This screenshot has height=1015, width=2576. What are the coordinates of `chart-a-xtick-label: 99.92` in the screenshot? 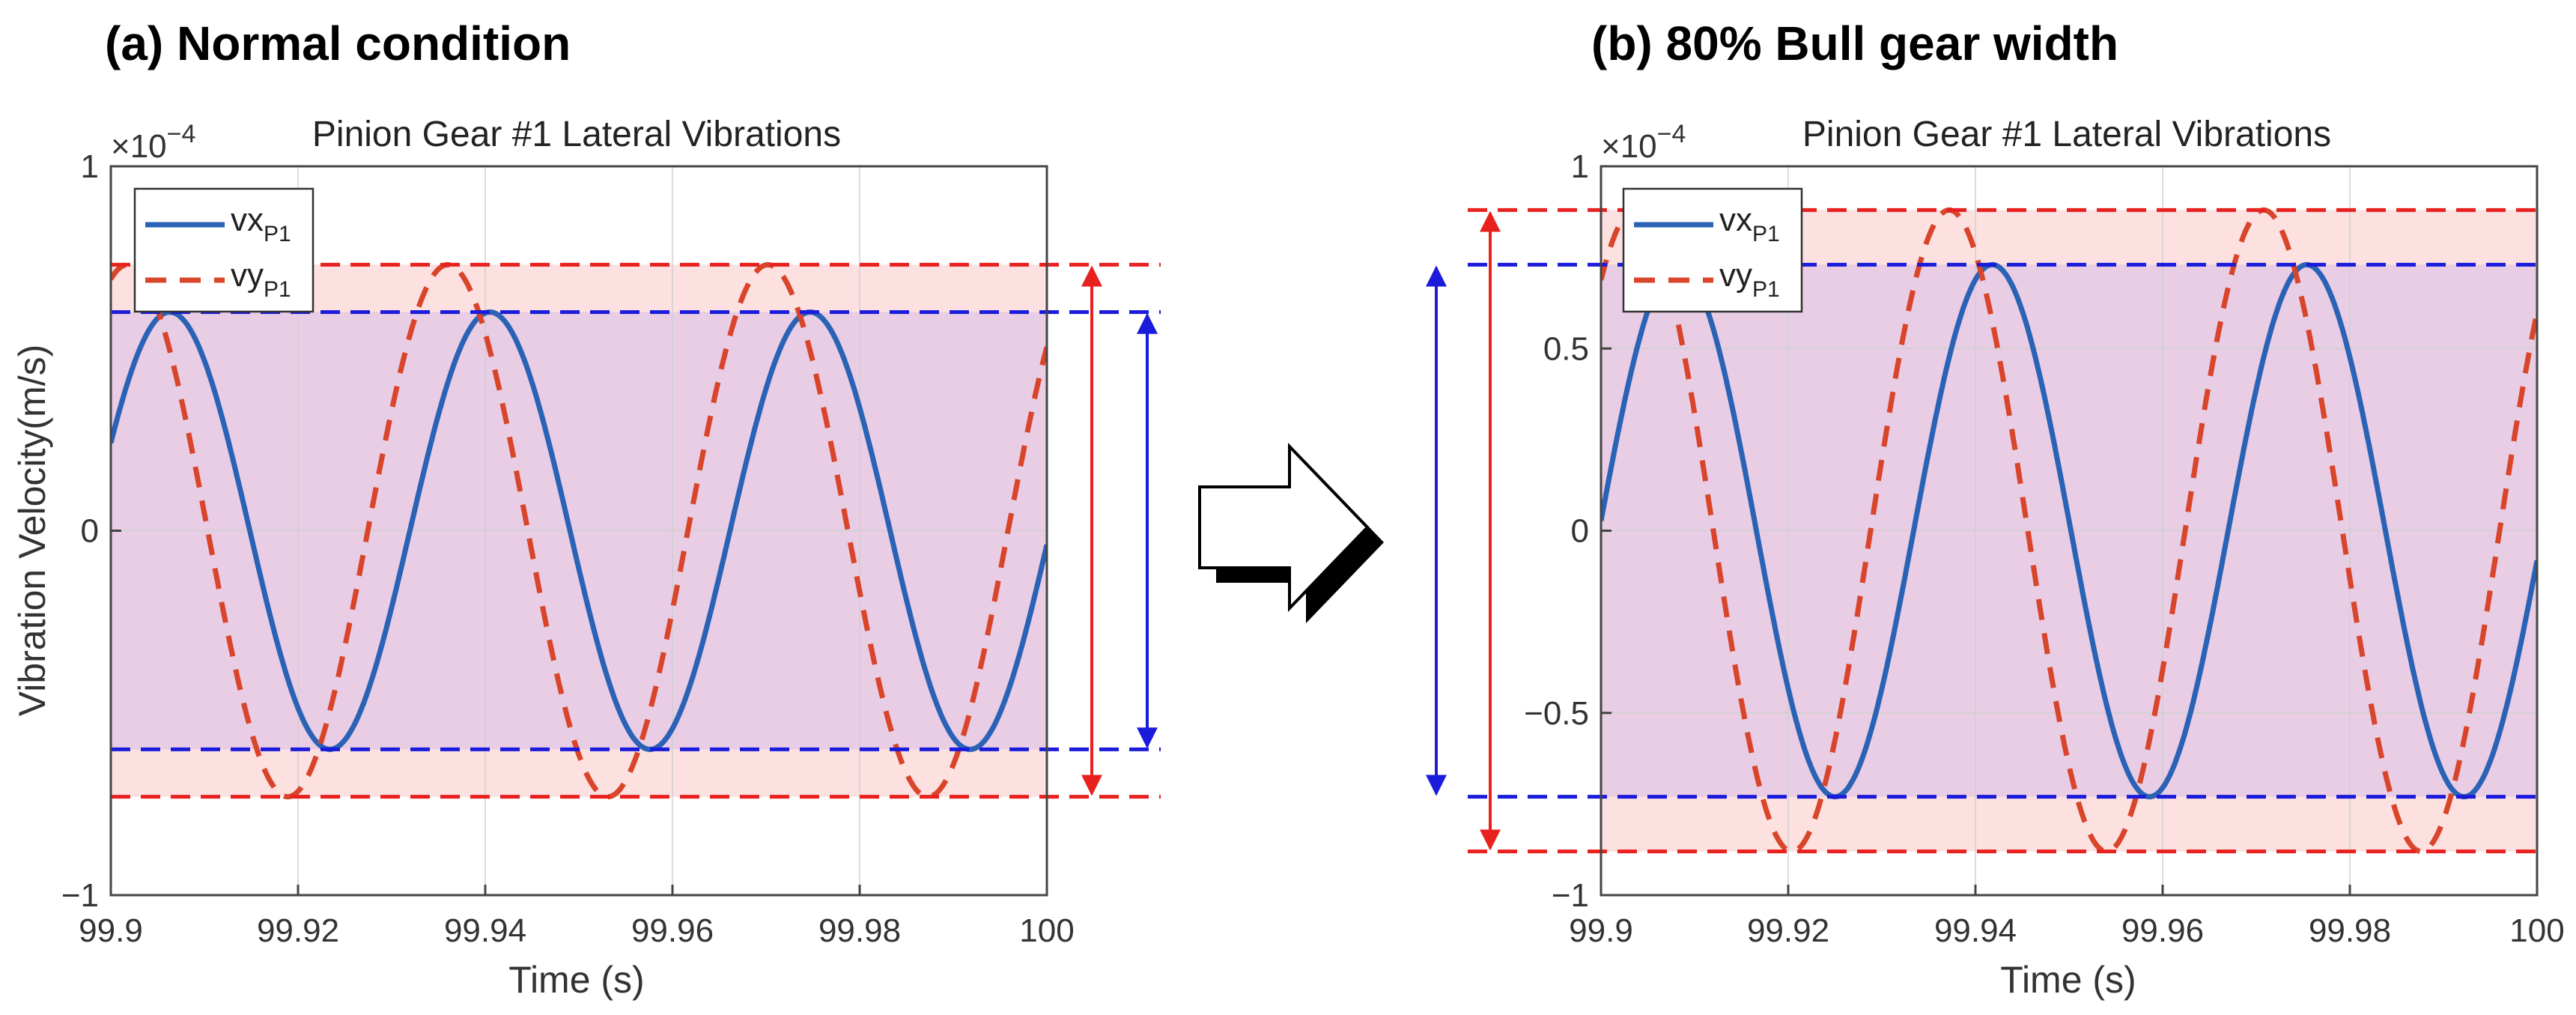 It's located at (298, 930).